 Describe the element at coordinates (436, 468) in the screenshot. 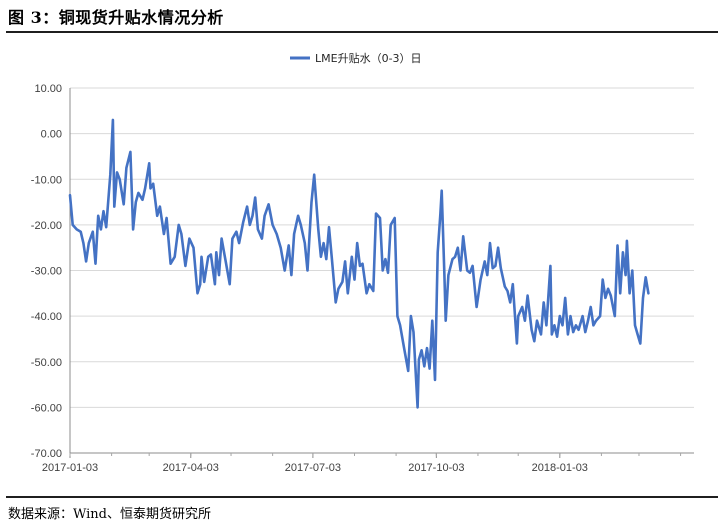

I see `x-tick-label: 2017-10-03` at that location.